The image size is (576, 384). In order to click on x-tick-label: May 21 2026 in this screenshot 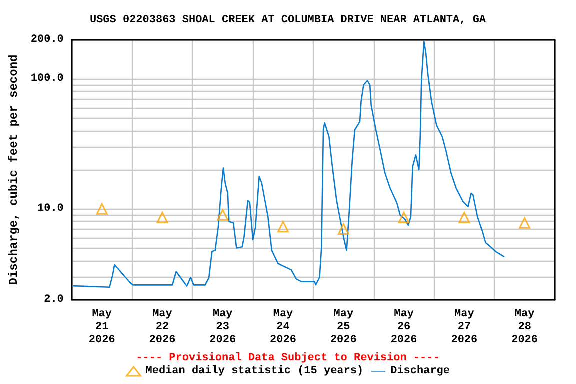, I will do `click(102, 327)`.